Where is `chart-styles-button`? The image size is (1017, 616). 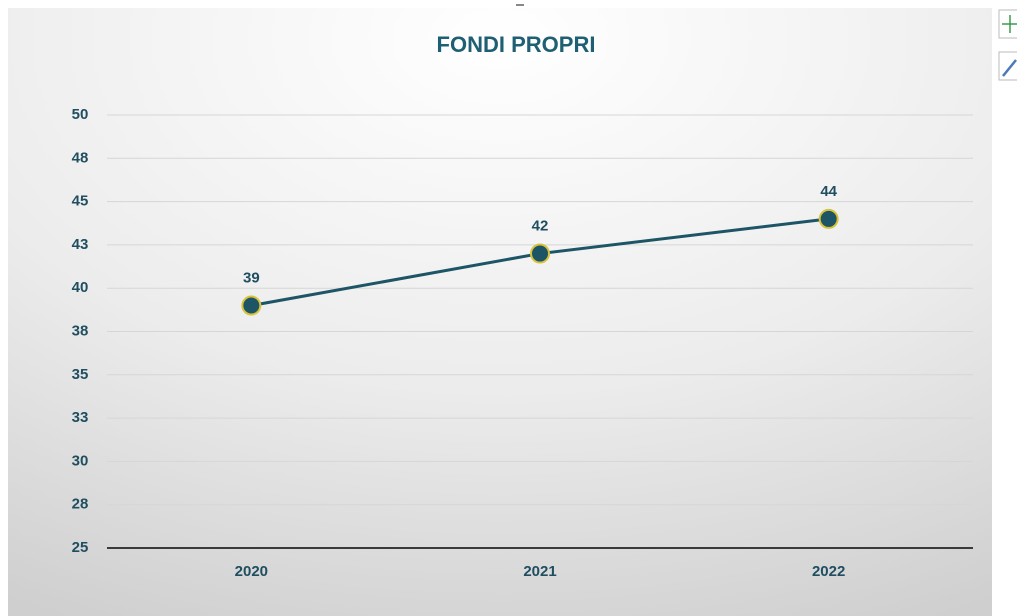
chart-styles-button is located at coordinates (1007, 66).